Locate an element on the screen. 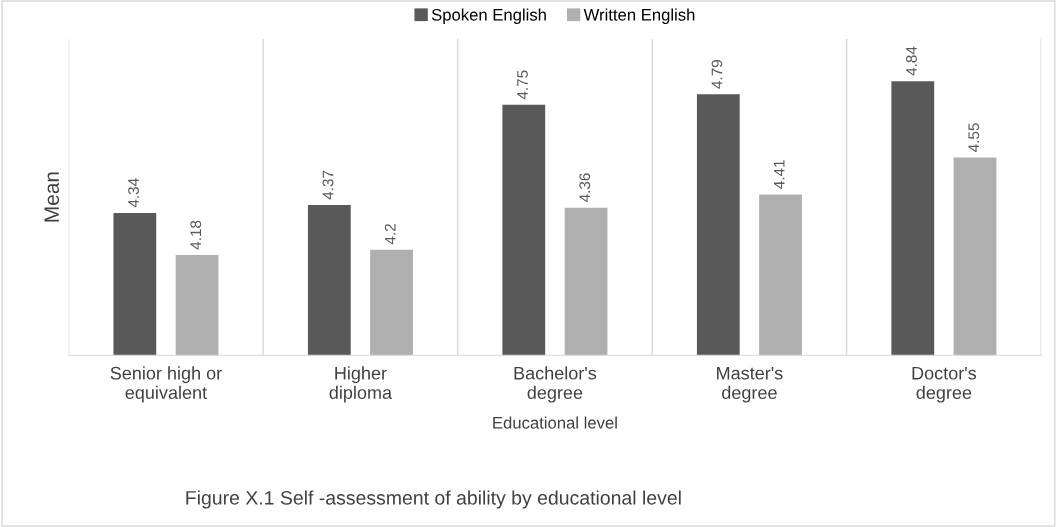 Image resolution: width=1057 pixels, height=527 pixels. x-tick-label: Higher diploma is located at coordinates (361, 384).